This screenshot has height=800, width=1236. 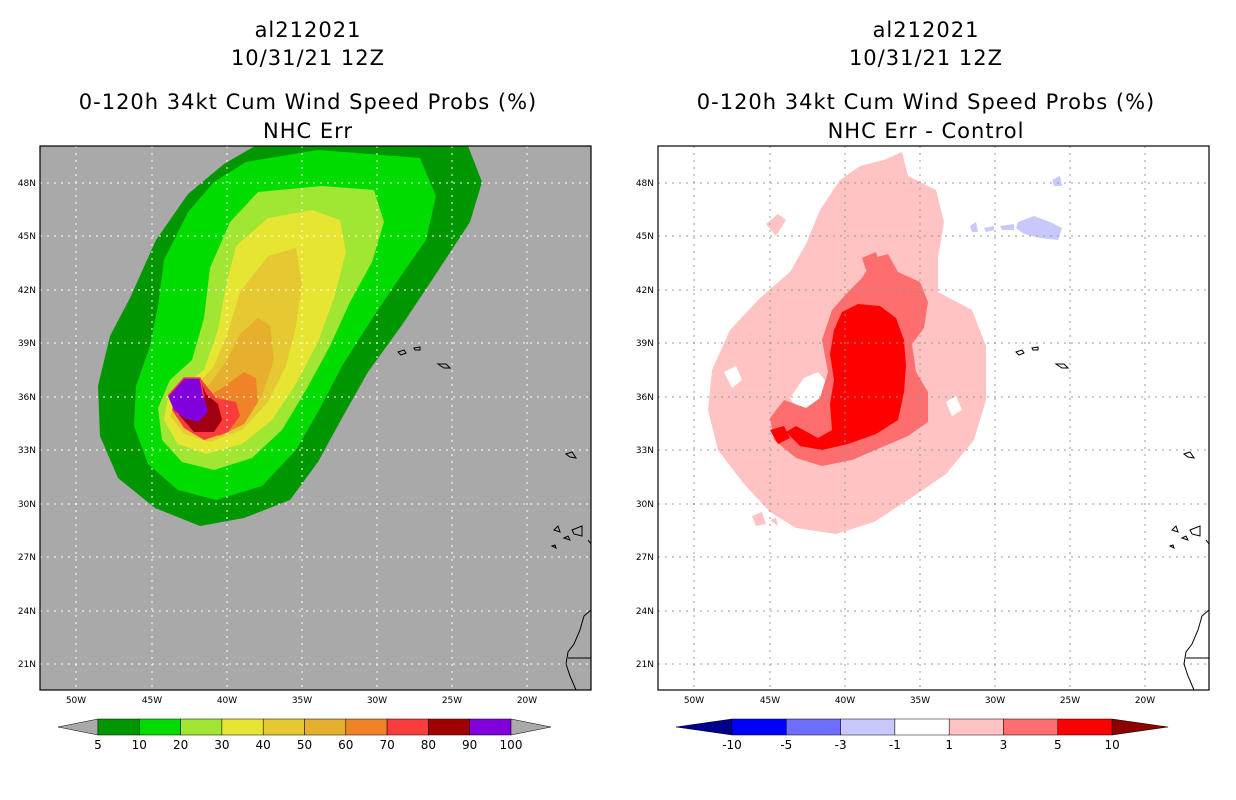 I want to click on colorbar-label: -1, so click(x=895, y=745).